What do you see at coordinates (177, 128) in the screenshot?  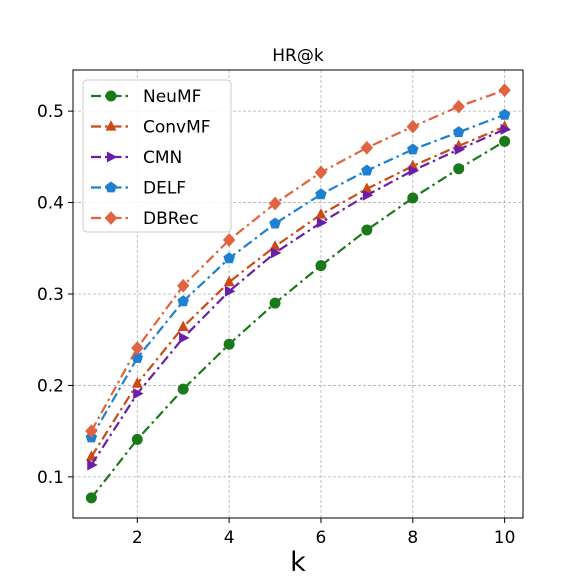 I see `legend-label-convmf: ConvMF` at bounding box center [177, 128].